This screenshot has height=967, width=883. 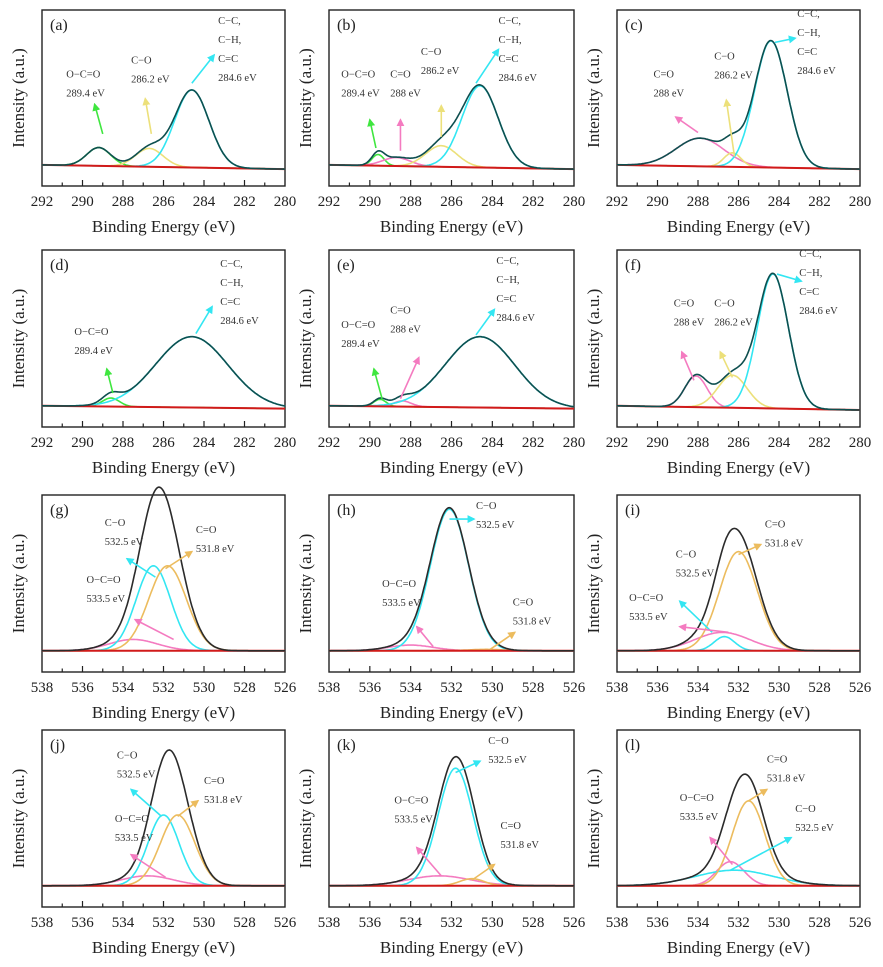 I want to click on peak-pink, so click(x=163, y=880).